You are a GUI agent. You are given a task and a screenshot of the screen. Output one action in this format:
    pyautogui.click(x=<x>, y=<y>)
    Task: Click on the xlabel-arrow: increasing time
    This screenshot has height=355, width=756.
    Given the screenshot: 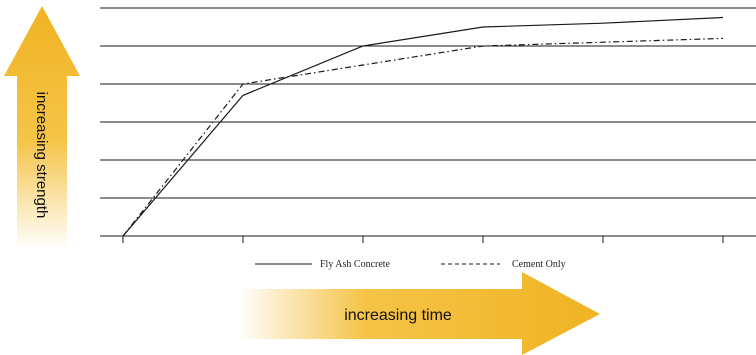 What is the action you would take?
    pyautogui.click(x=419, y=313)
    